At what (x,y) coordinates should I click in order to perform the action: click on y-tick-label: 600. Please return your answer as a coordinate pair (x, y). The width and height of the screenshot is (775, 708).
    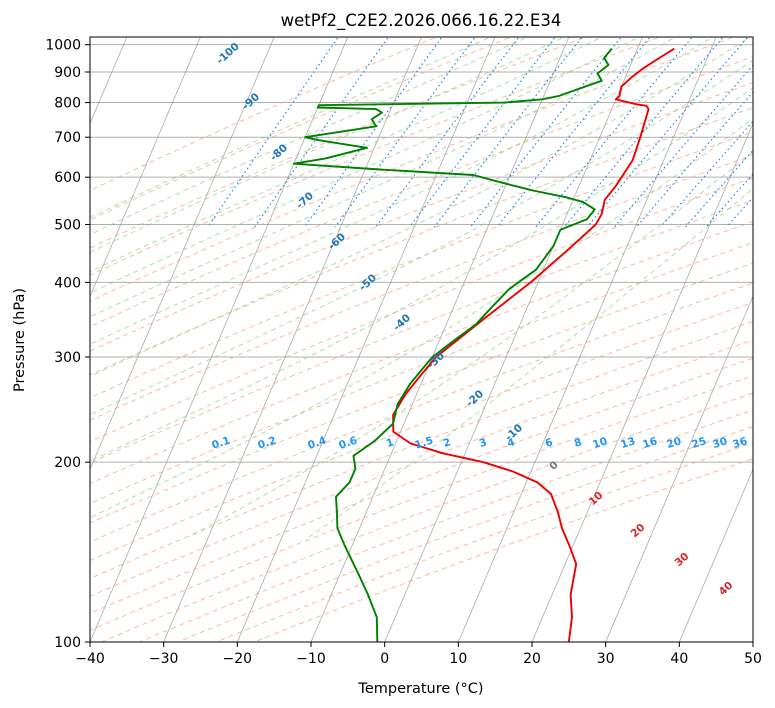
    Looking at the image, I should click on (67, 178).